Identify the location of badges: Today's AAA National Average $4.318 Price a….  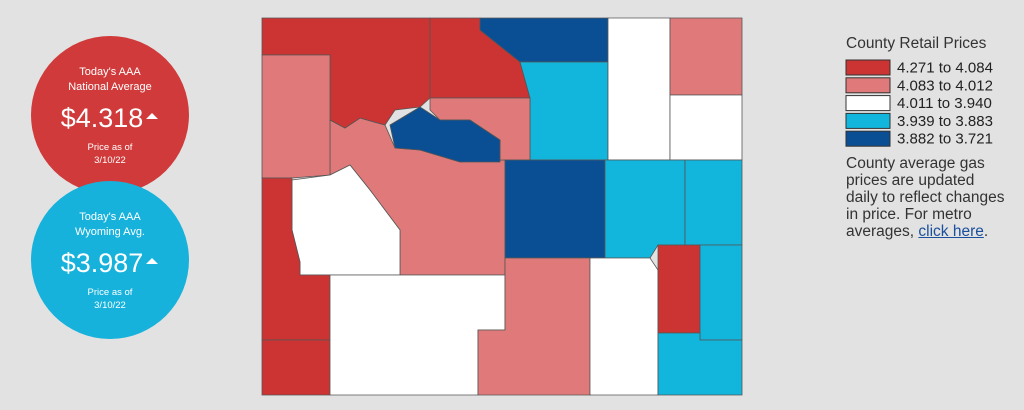
(110, 187).